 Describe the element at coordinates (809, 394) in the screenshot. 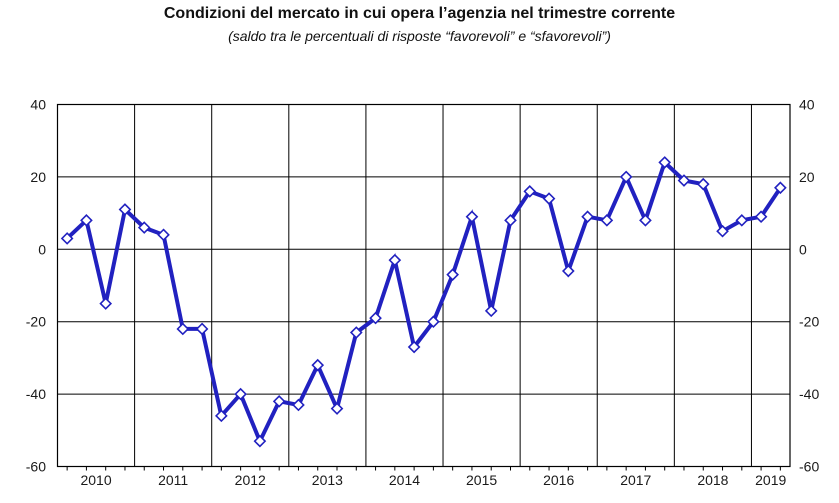

I see `y-axis-label-right: -40` at that location.